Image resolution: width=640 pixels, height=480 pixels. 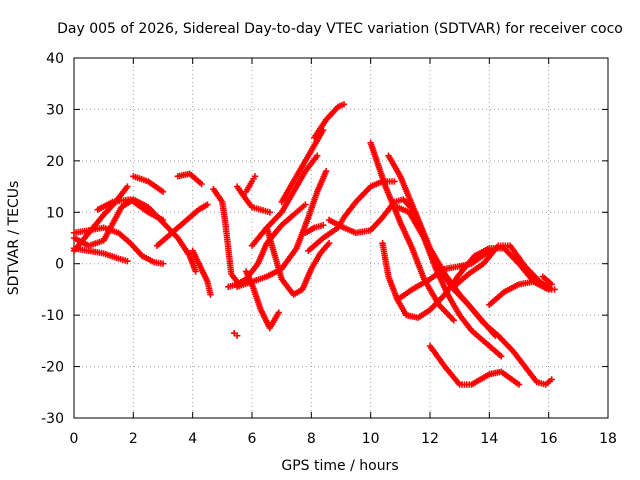 I want to click on y-axis-label: SDTVAR / TECUs, so click(x=14, y=238).